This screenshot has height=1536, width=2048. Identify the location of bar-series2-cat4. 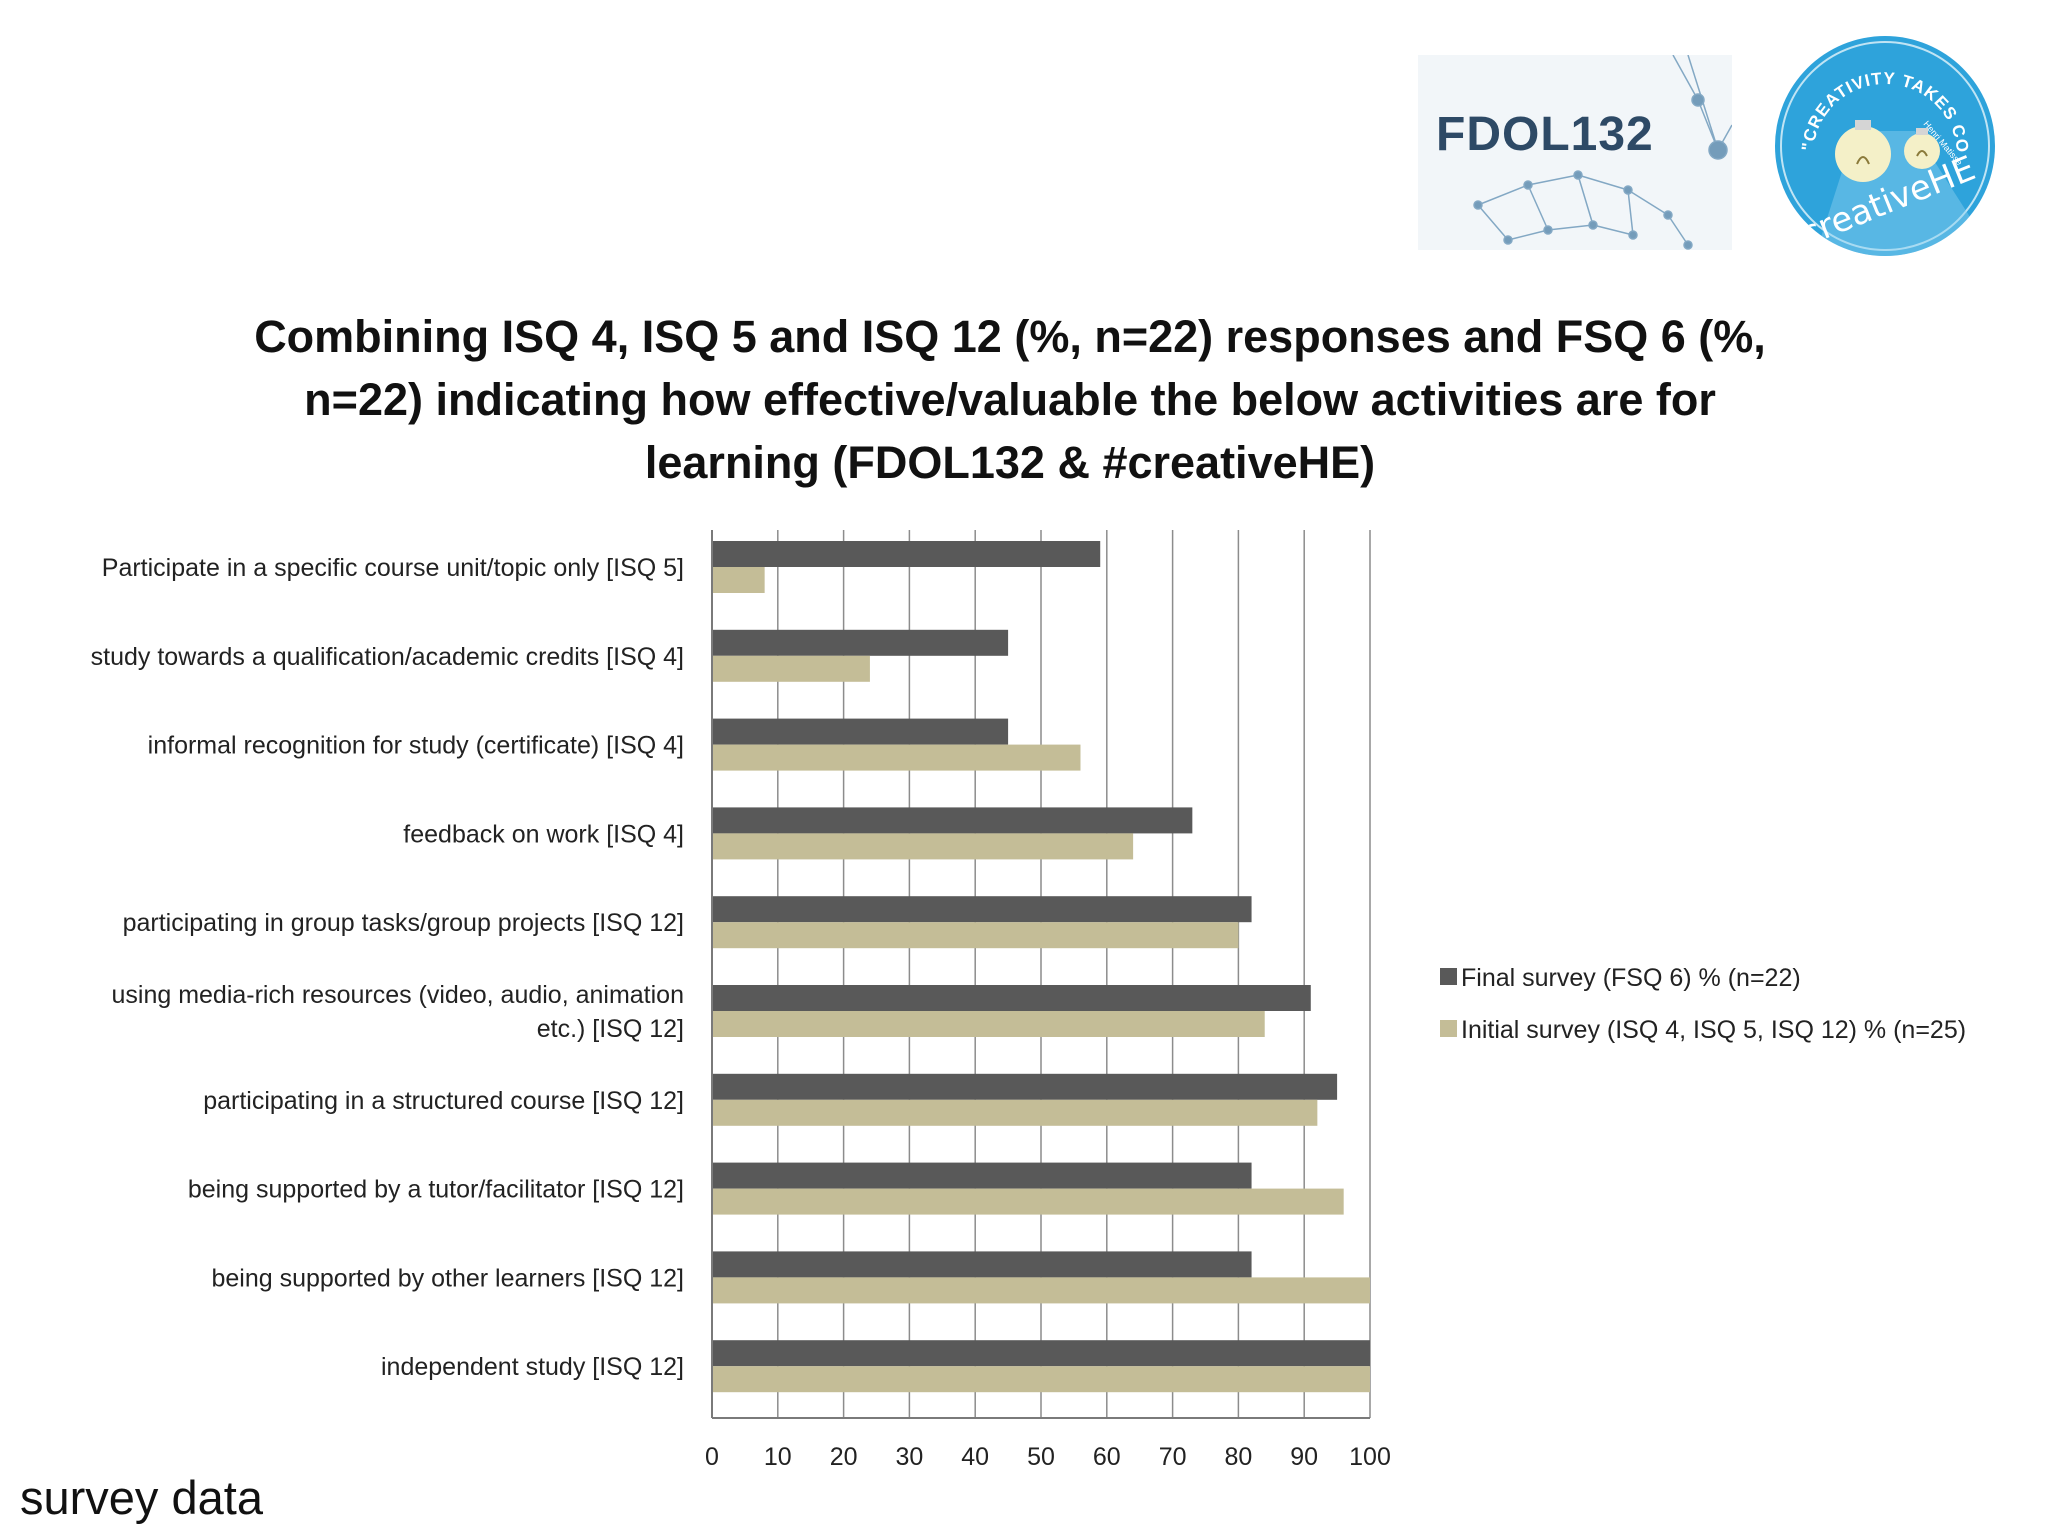
(923, 846).